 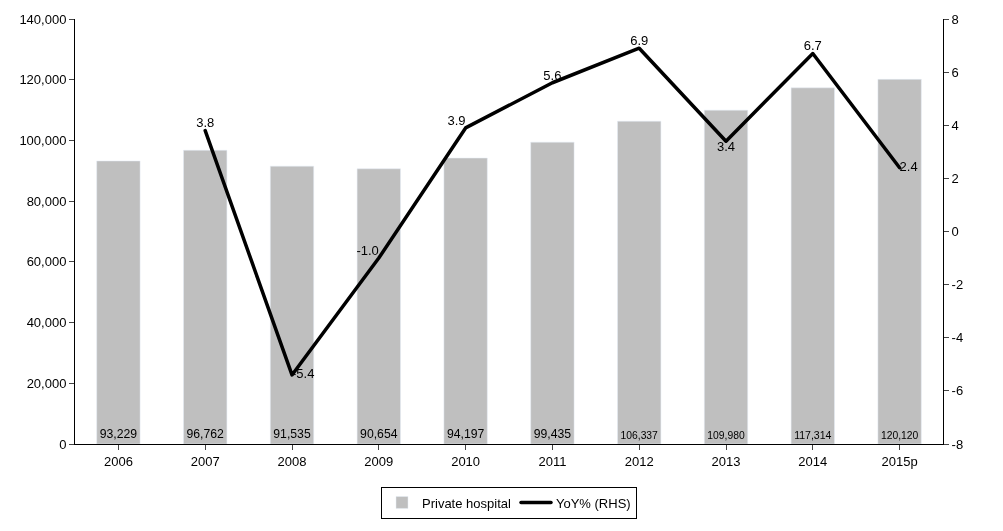 I want to click on x-tick-label: 2014, so click(x=813, y=461).